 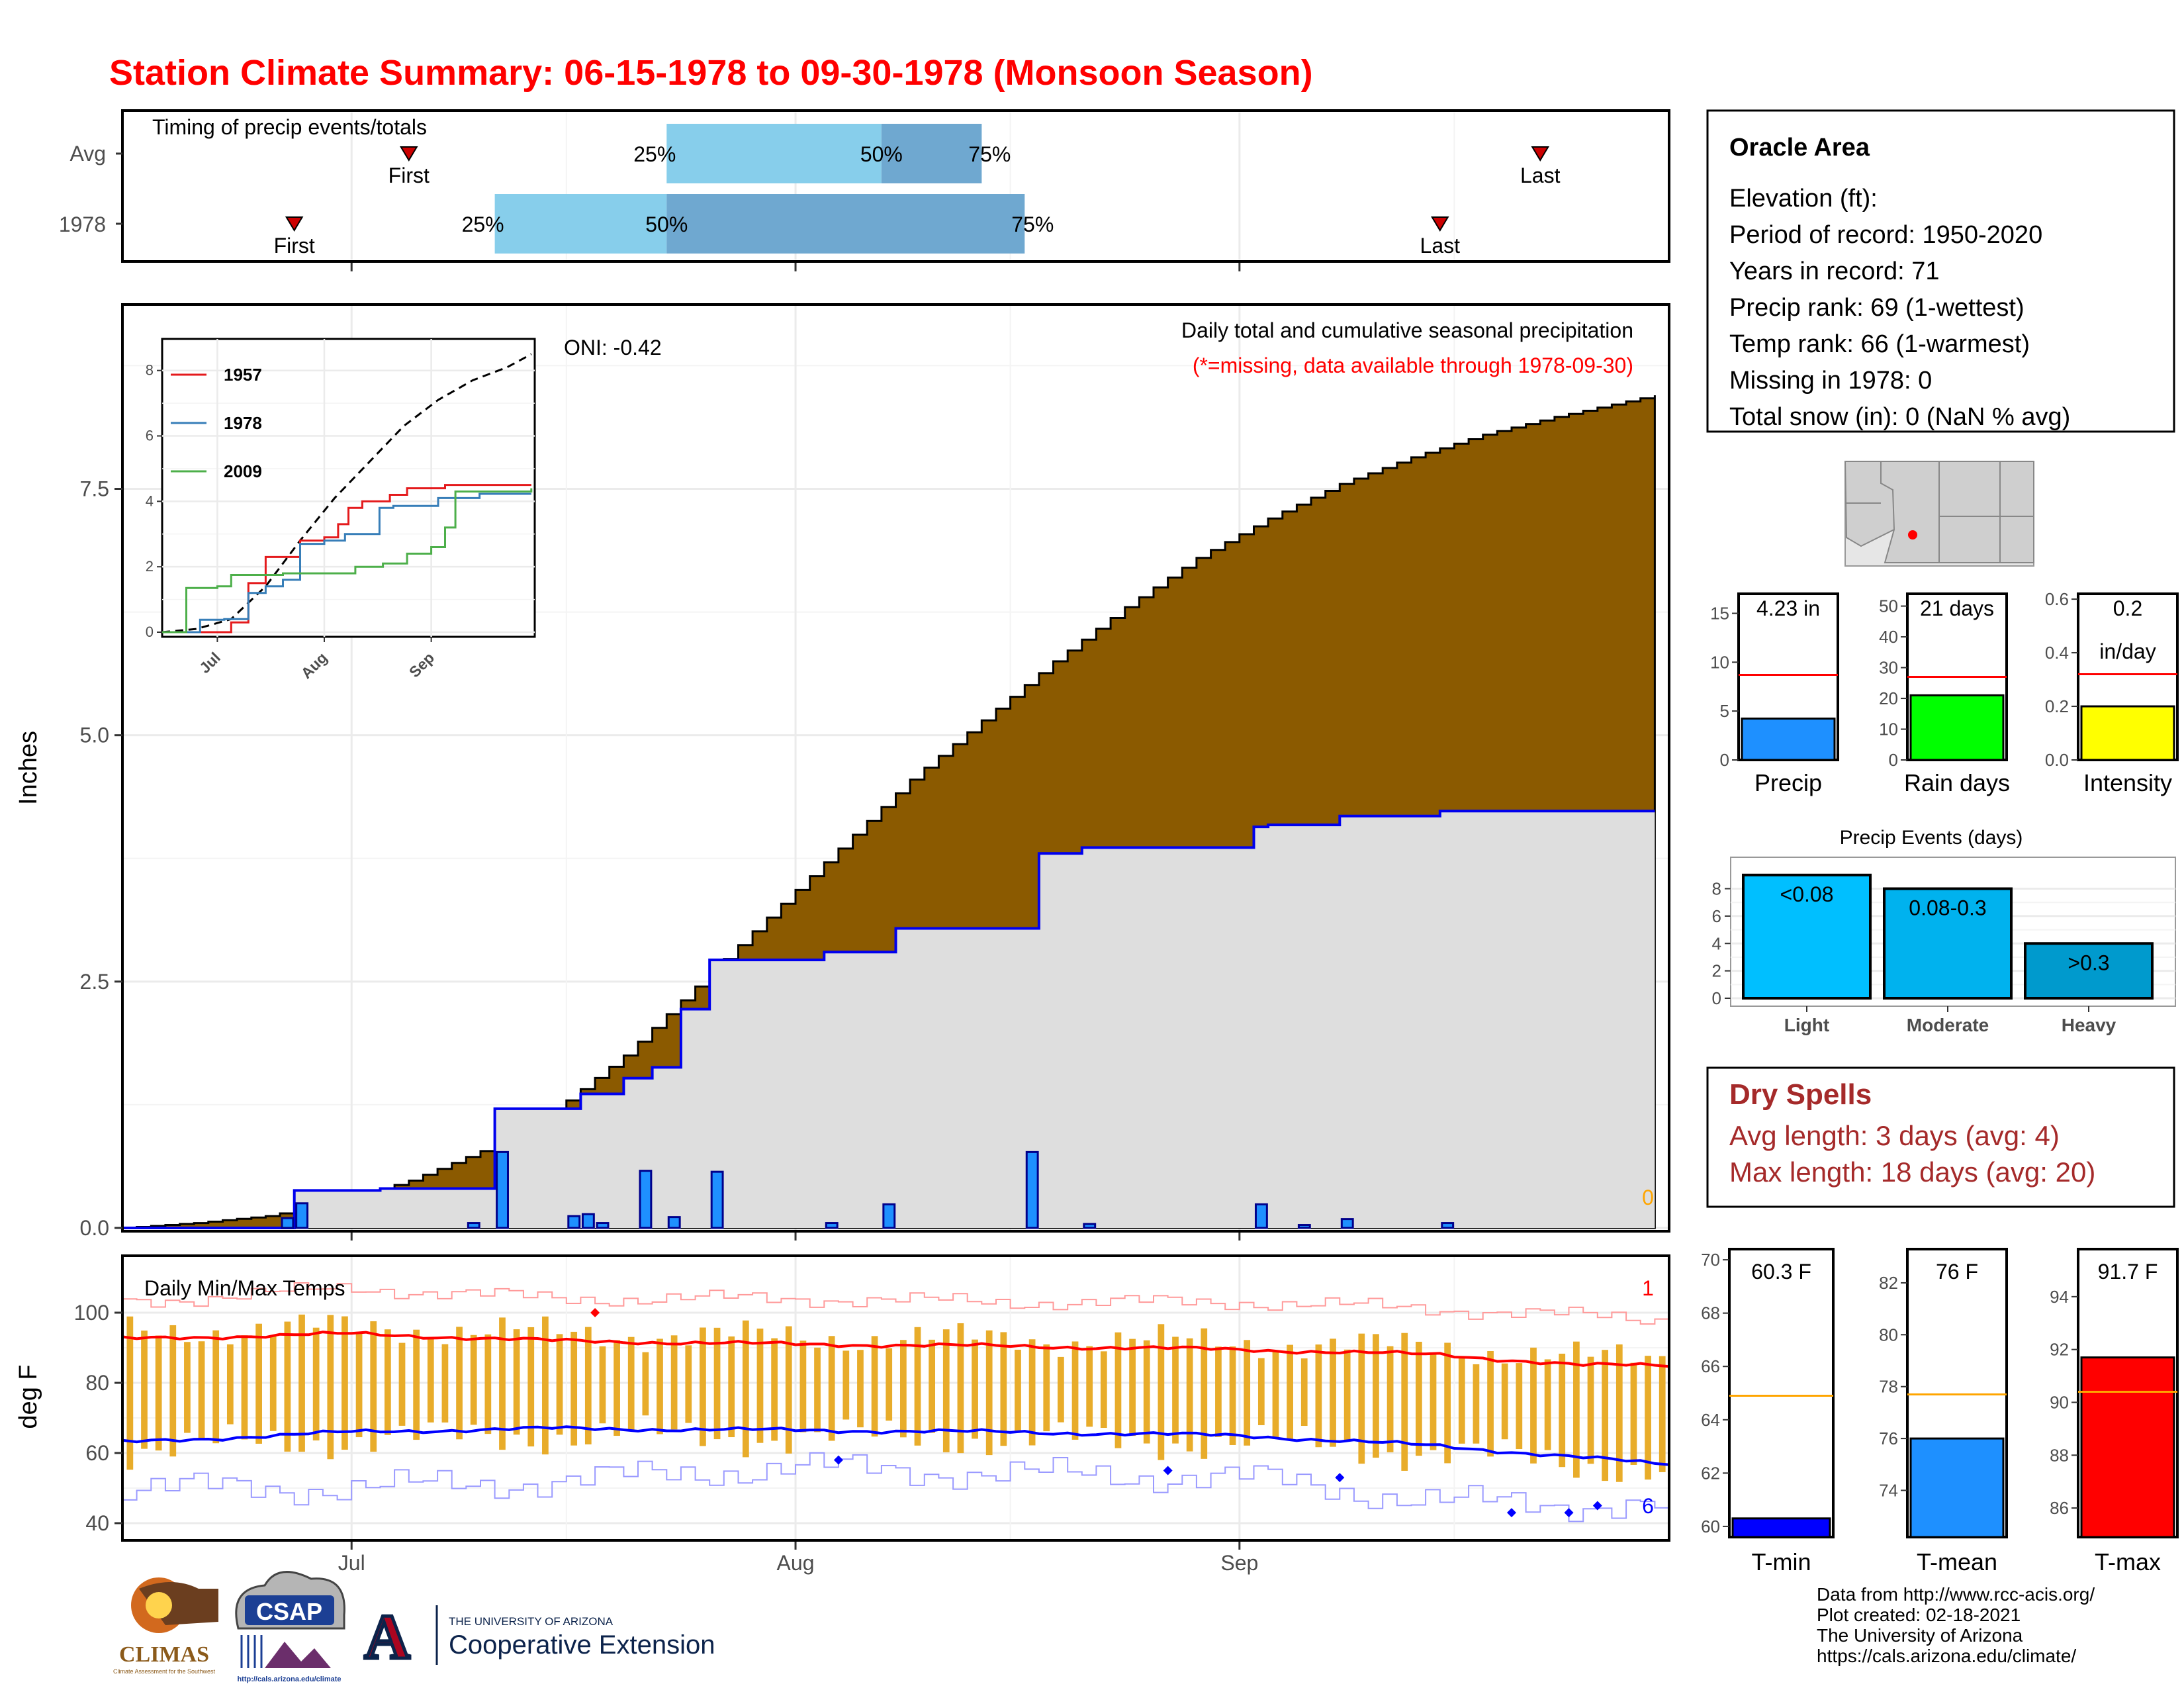 I want to click on temp-bar-y-tick-label: 88, so click(x=2059, y=1455).